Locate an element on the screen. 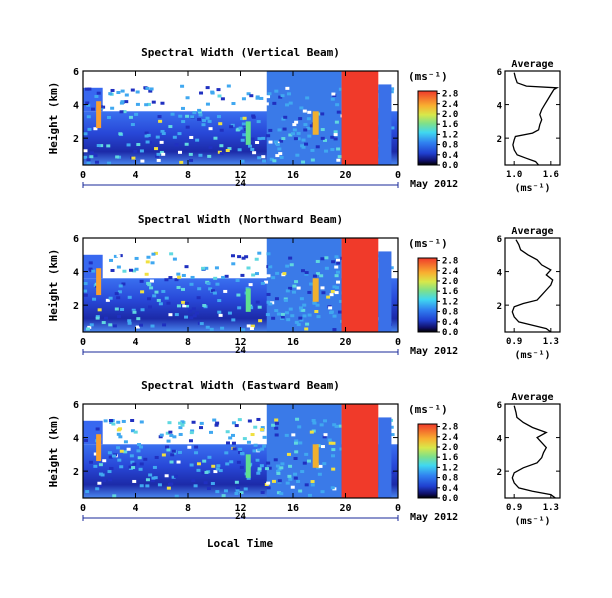 The image size is (612, 598). x-tick-label: 20 is located at coordinates (345, 508).